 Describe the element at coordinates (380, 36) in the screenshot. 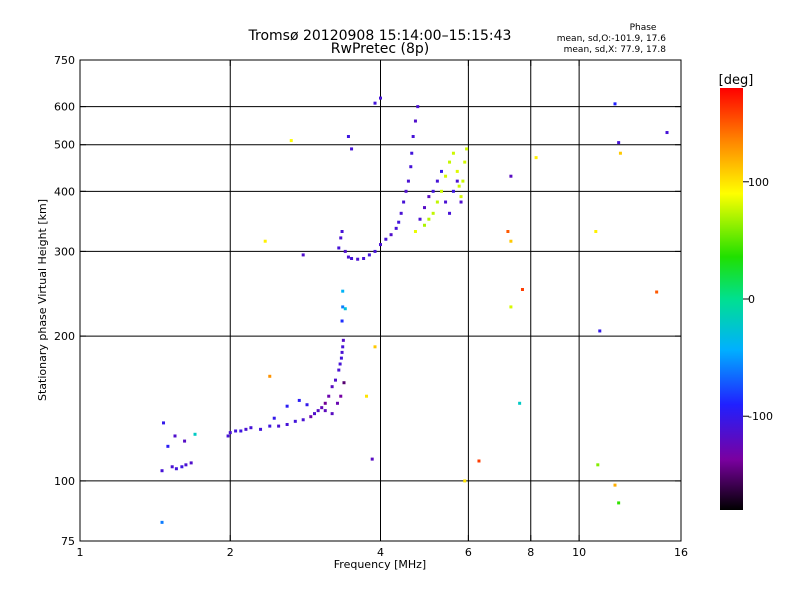

I see `chart-title: Tromsø 20120908 15:14:00–15:15:43` at that location.